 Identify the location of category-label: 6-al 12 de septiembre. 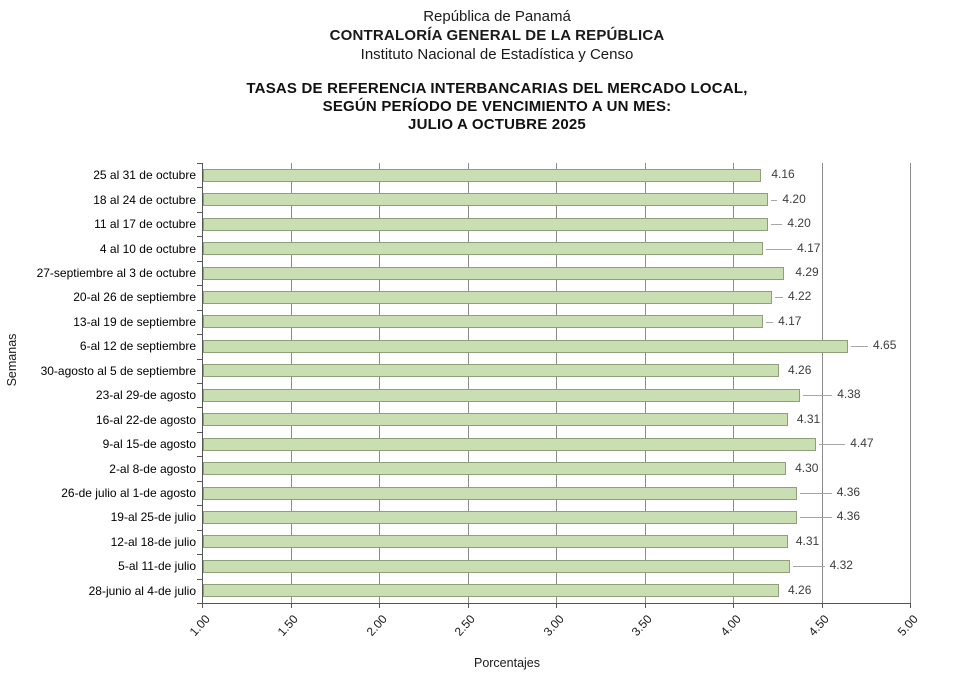
(137, 346).